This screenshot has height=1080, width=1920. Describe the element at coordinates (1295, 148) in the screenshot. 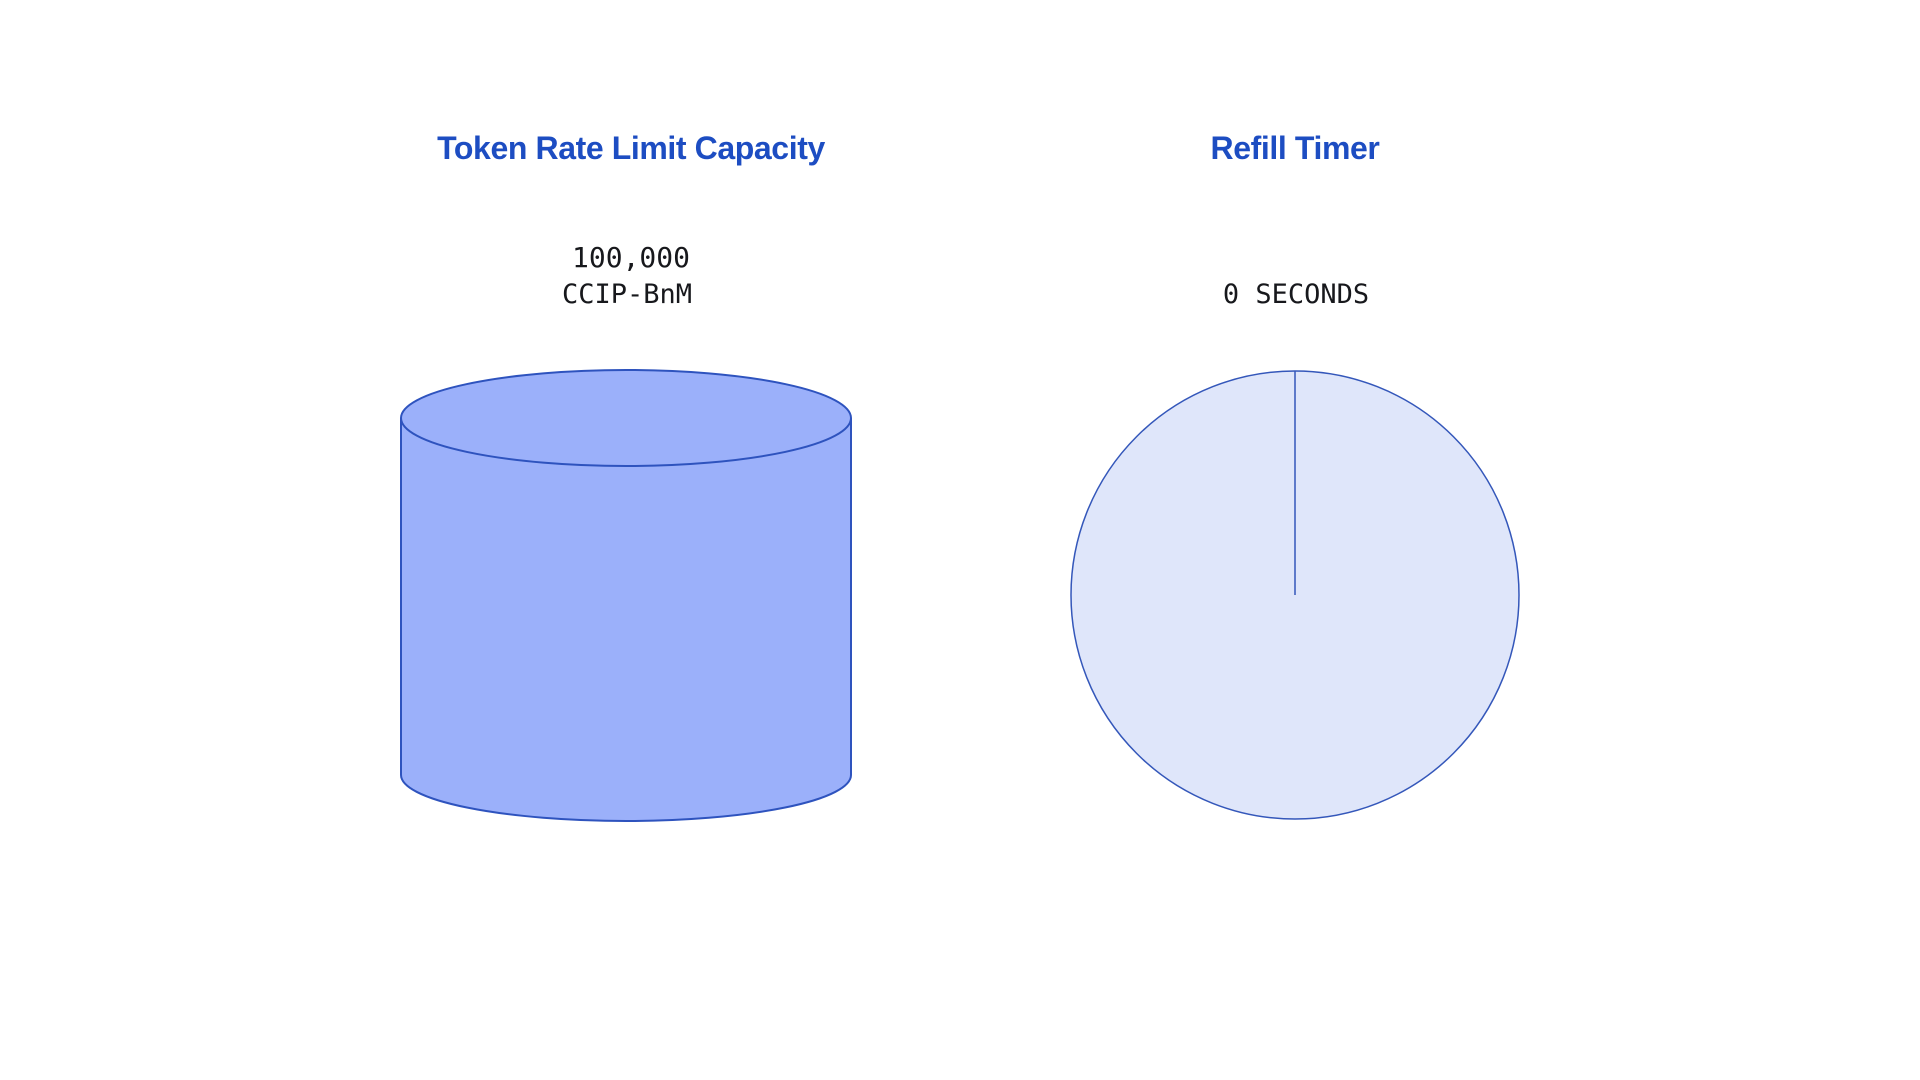

I see `refill-panel-title: Refill Timer` at that location.